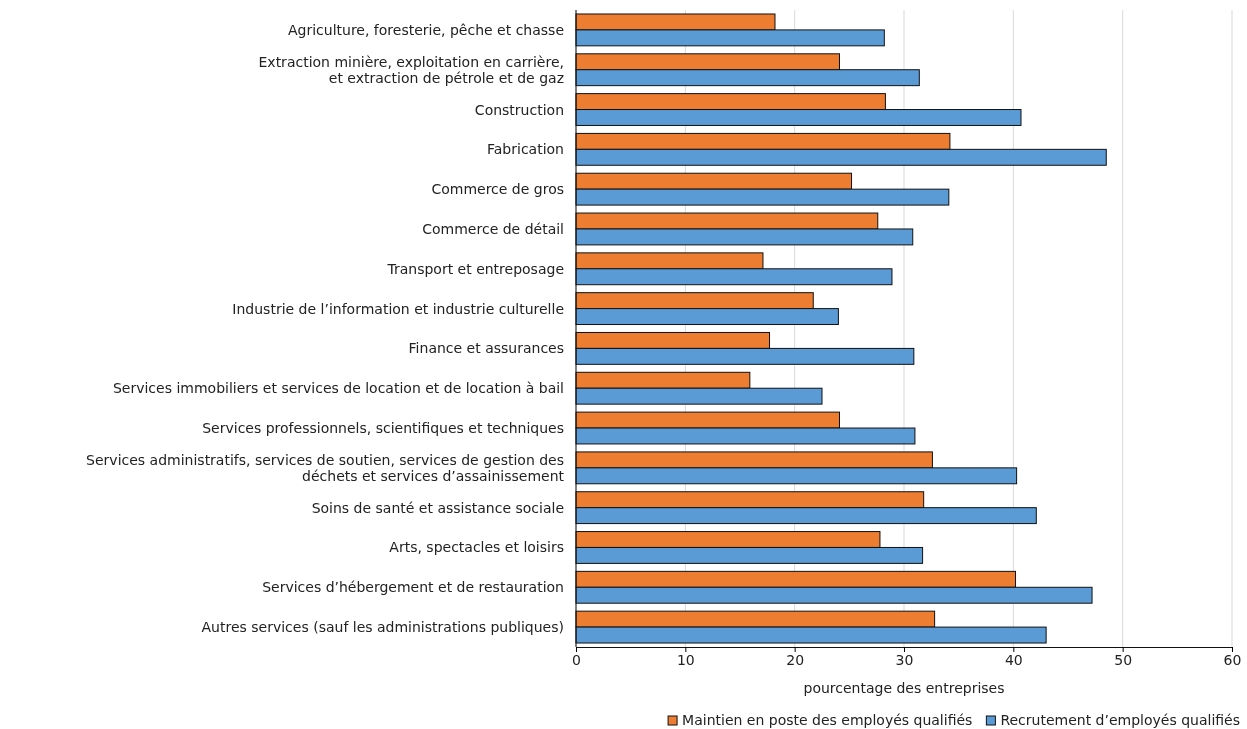  Describe the element at coordinates (795, 659) in the screenshot. I see `x-tick-label: 20` at that location.